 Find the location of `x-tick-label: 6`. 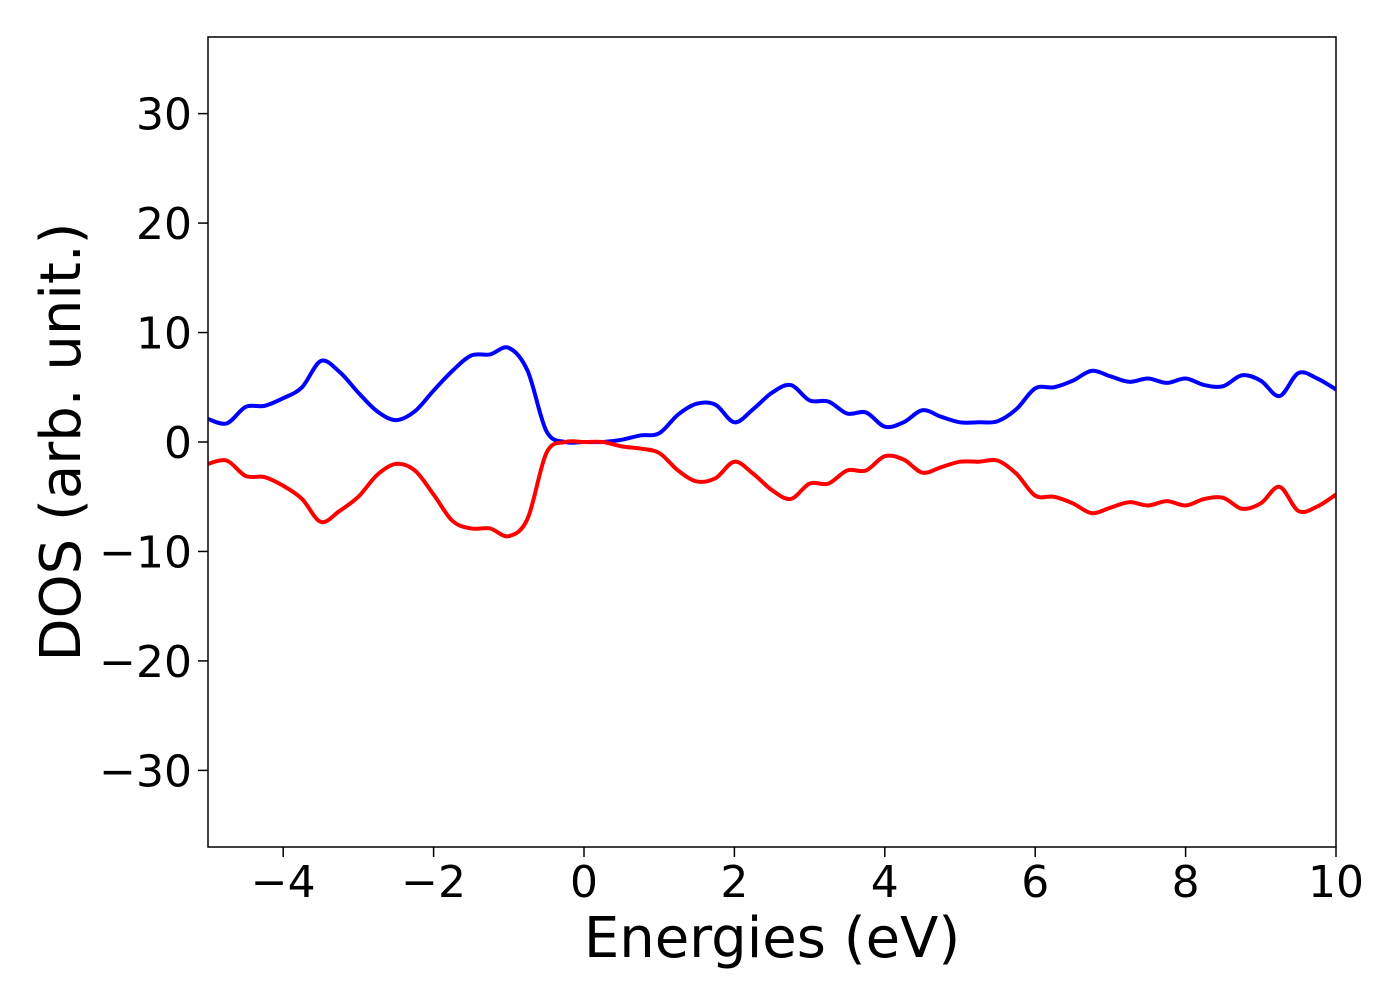

x-tick-label: 6 is located at coordinates (1035, 882).